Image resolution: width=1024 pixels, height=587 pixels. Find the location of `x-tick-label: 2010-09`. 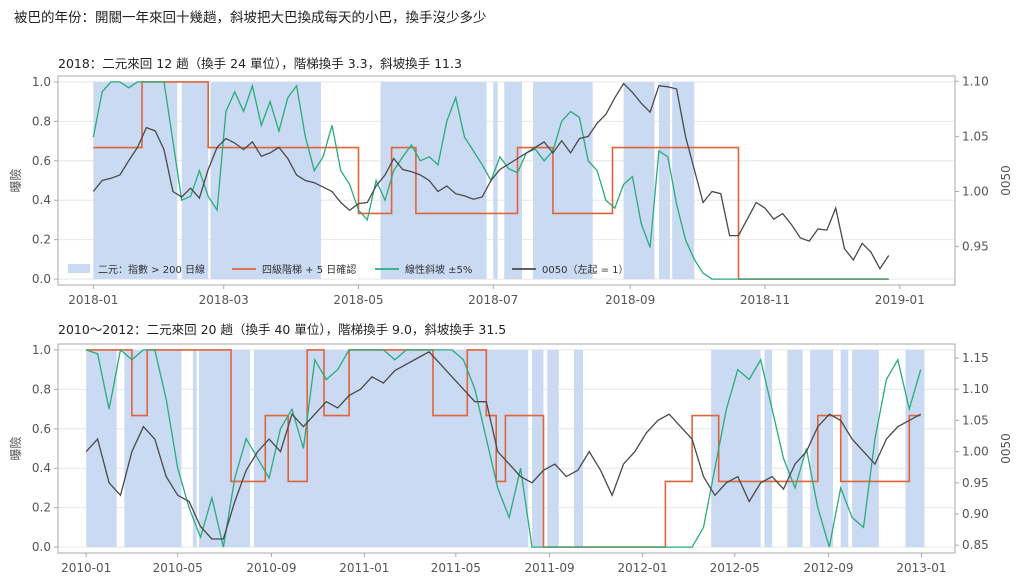

x-tick-label: 2010-09 is located at coordinates (271, 568).